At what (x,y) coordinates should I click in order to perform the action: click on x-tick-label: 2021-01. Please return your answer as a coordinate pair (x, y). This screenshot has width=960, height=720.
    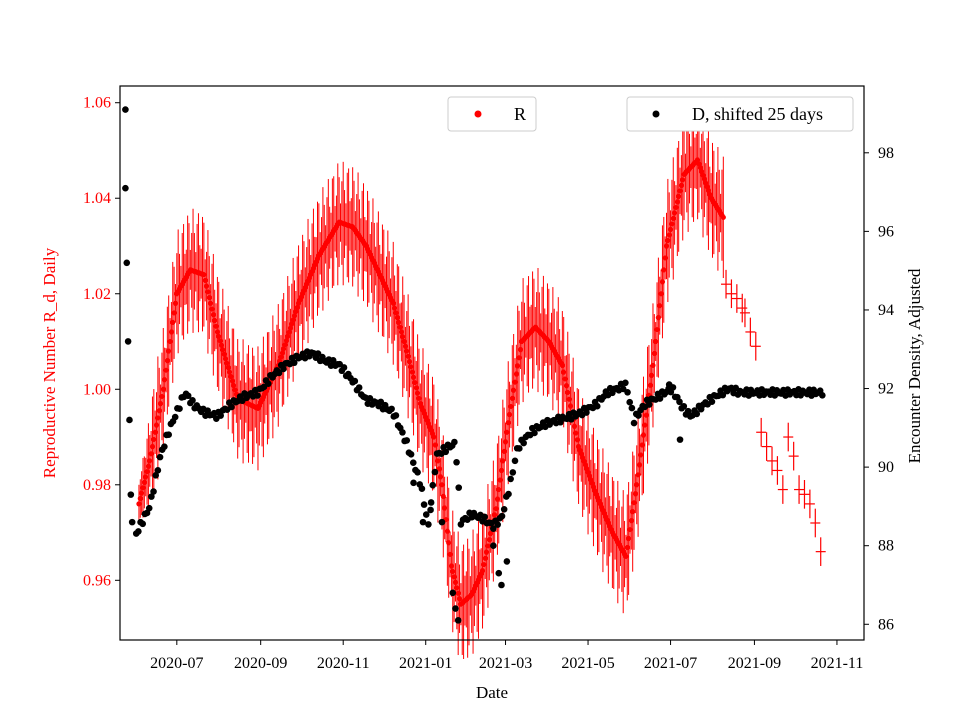
    Looking at the image, I should click on (425, 663).